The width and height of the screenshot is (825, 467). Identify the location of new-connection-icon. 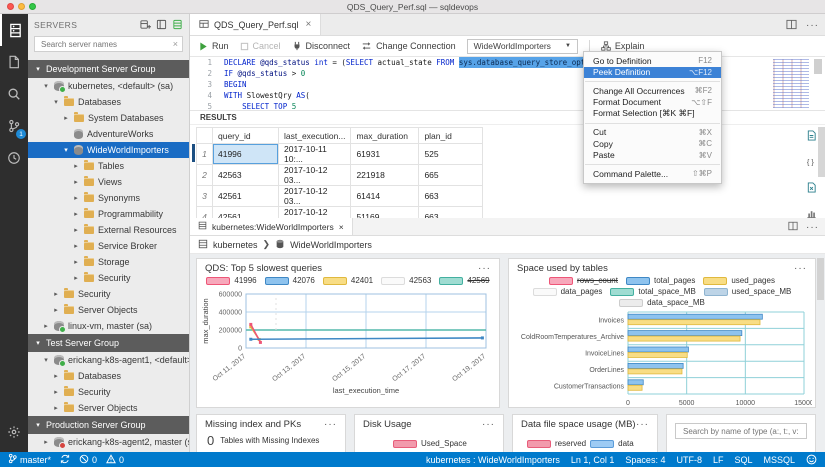
(145, 25).